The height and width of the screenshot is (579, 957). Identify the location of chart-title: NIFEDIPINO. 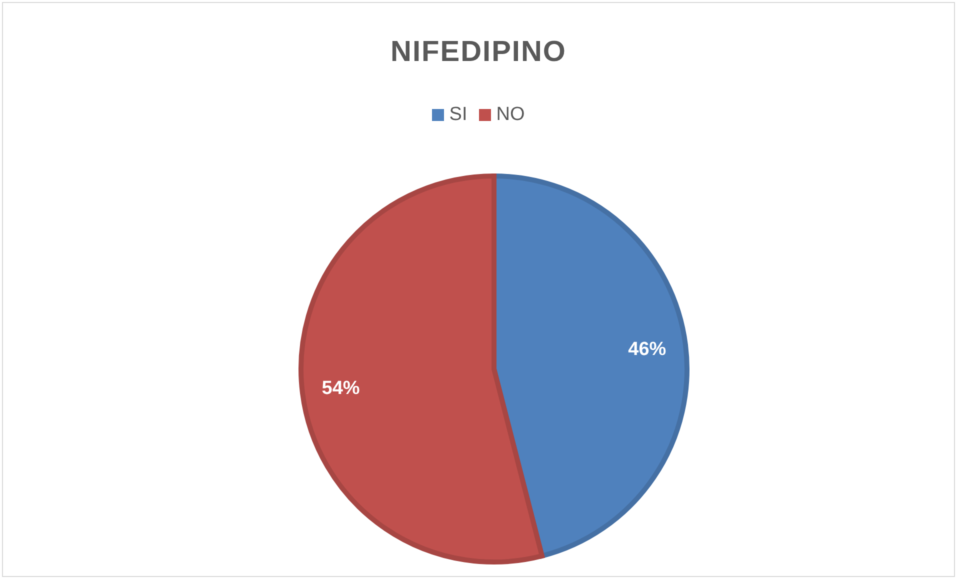
(479, 52).